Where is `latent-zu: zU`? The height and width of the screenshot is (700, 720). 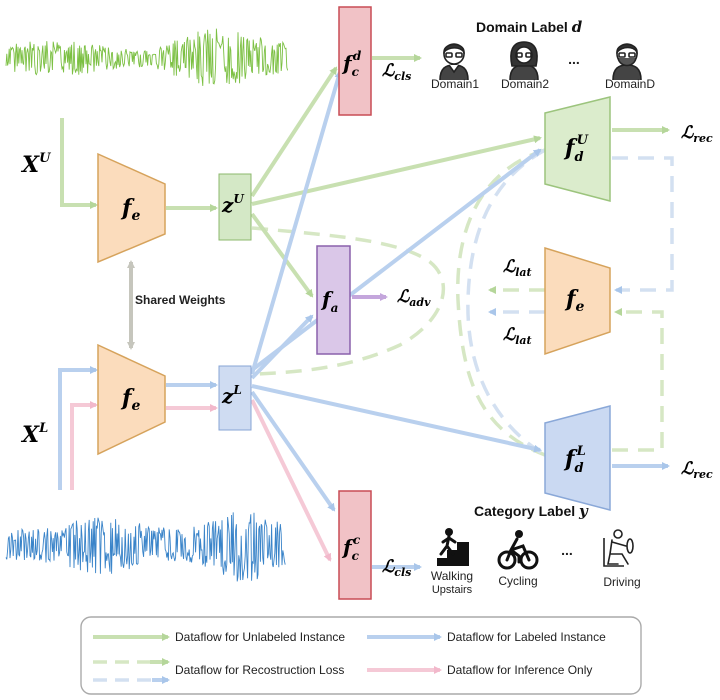 latent-zu: zU is located at coordinates (235, 207).